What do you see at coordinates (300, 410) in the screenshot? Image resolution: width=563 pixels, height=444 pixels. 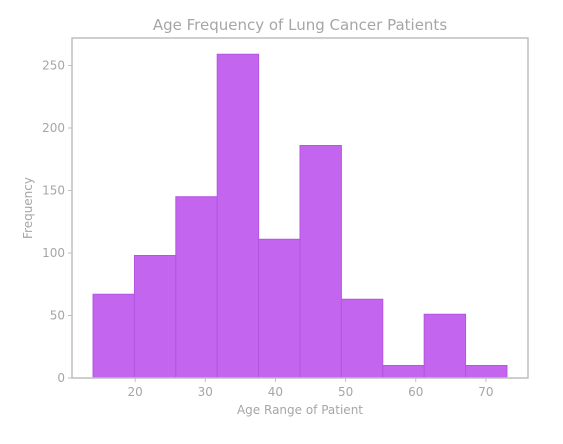 I see `x-axis-label: Age Range of Patient` at bounding box center [300, 410].